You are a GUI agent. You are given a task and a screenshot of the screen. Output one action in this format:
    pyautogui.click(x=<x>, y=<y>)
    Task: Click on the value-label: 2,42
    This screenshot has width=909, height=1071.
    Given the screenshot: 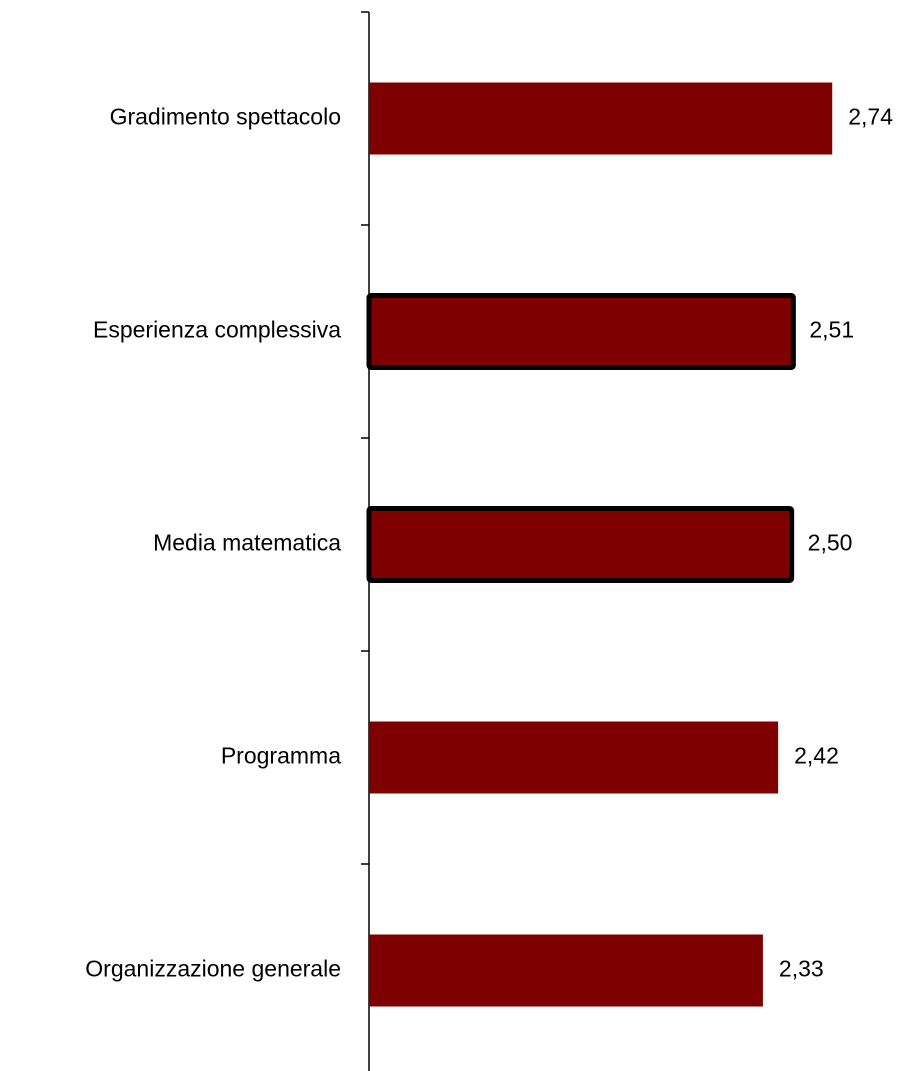 What is the action you would take?
    pyautogui.click(x=816, y=756)
    